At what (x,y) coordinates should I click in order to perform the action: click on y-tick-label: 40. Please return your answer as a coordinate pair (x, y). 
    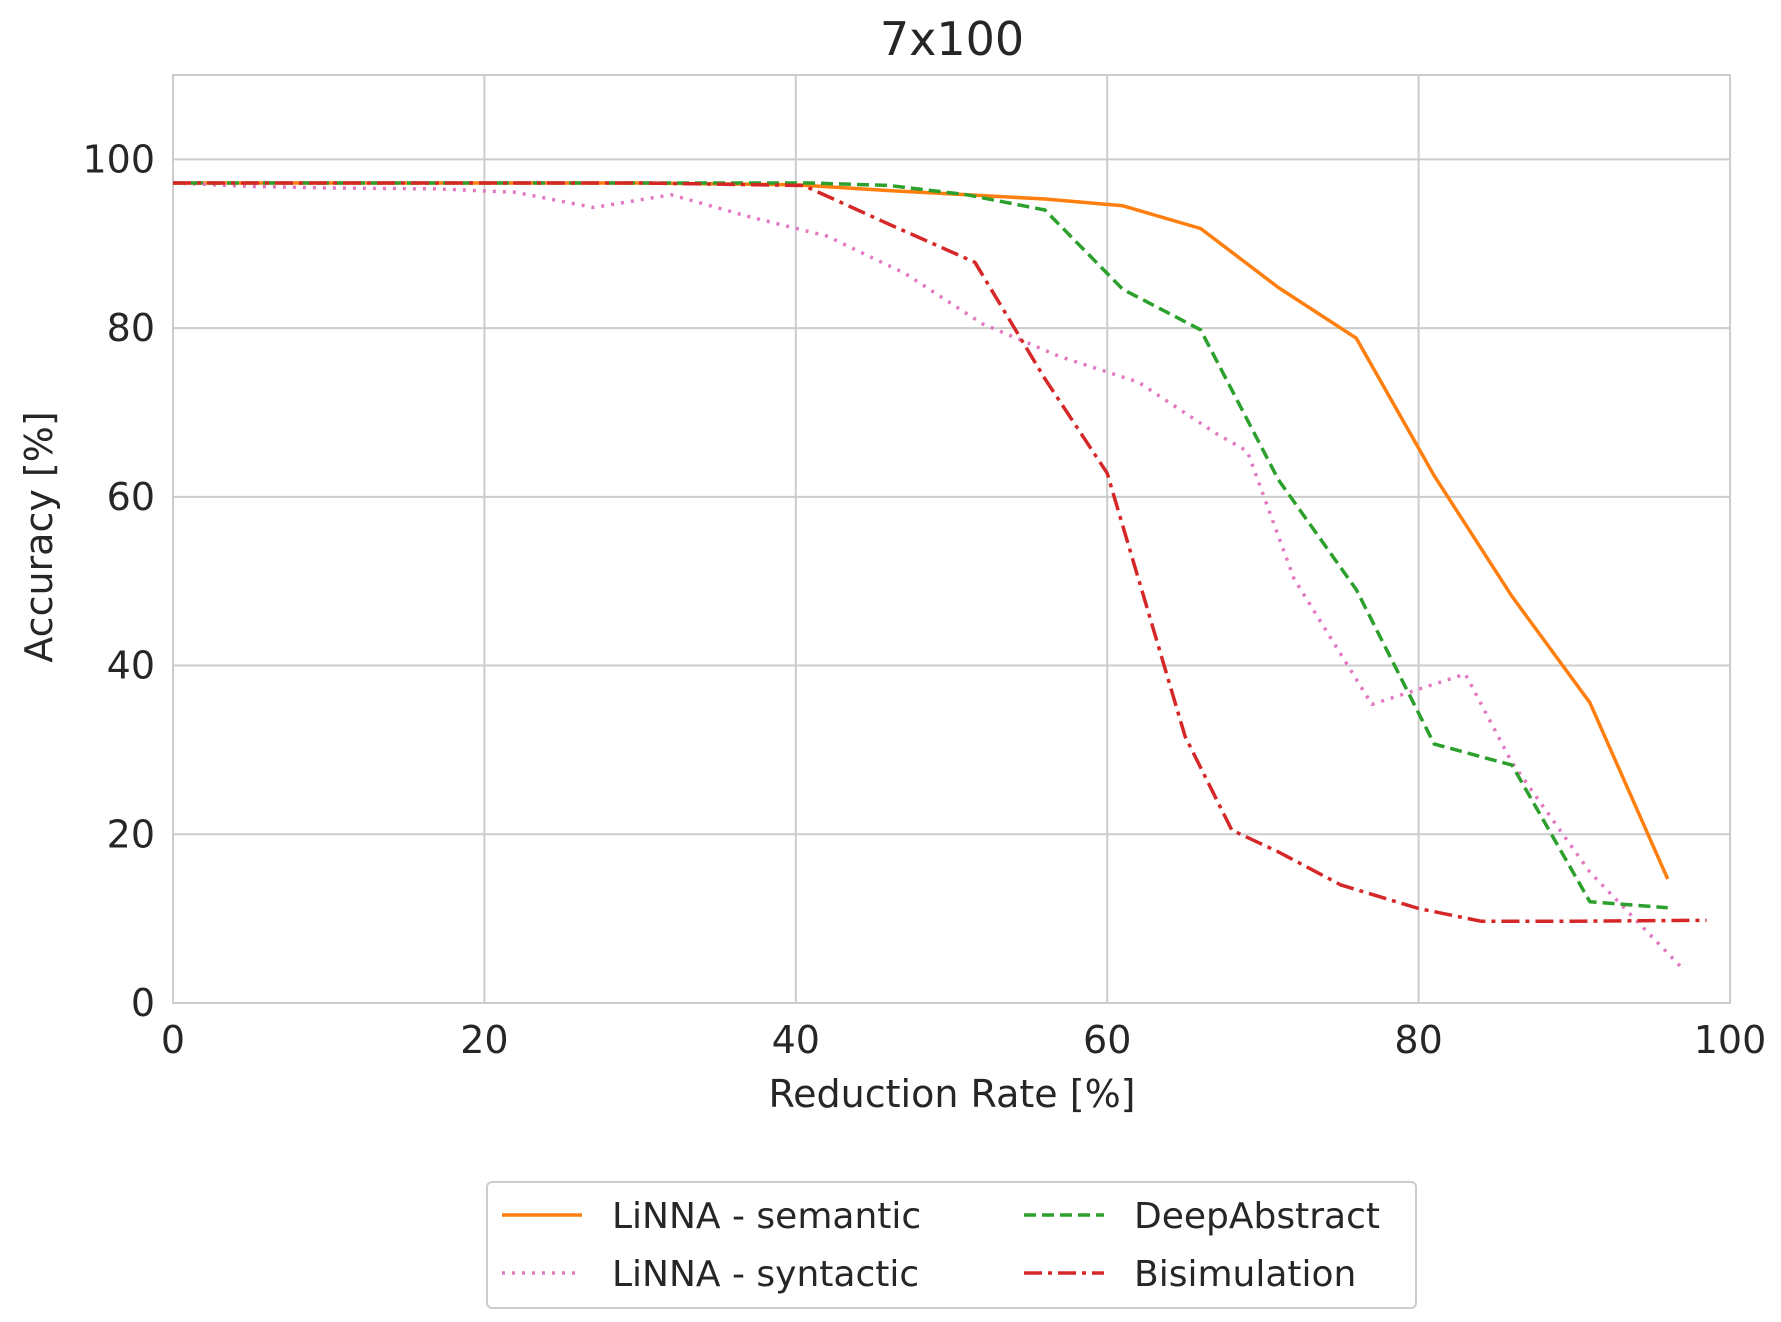
    Looking at the image, I should click on (131, 666).